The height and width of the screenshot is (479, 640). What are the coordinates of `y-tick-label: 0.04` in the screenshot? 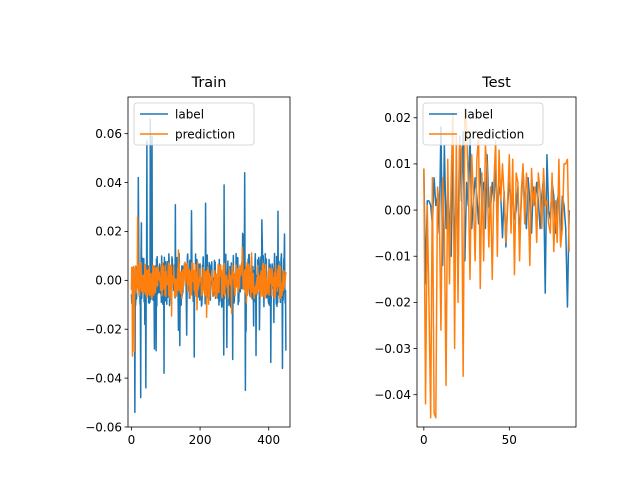 It's located at (108, 183).